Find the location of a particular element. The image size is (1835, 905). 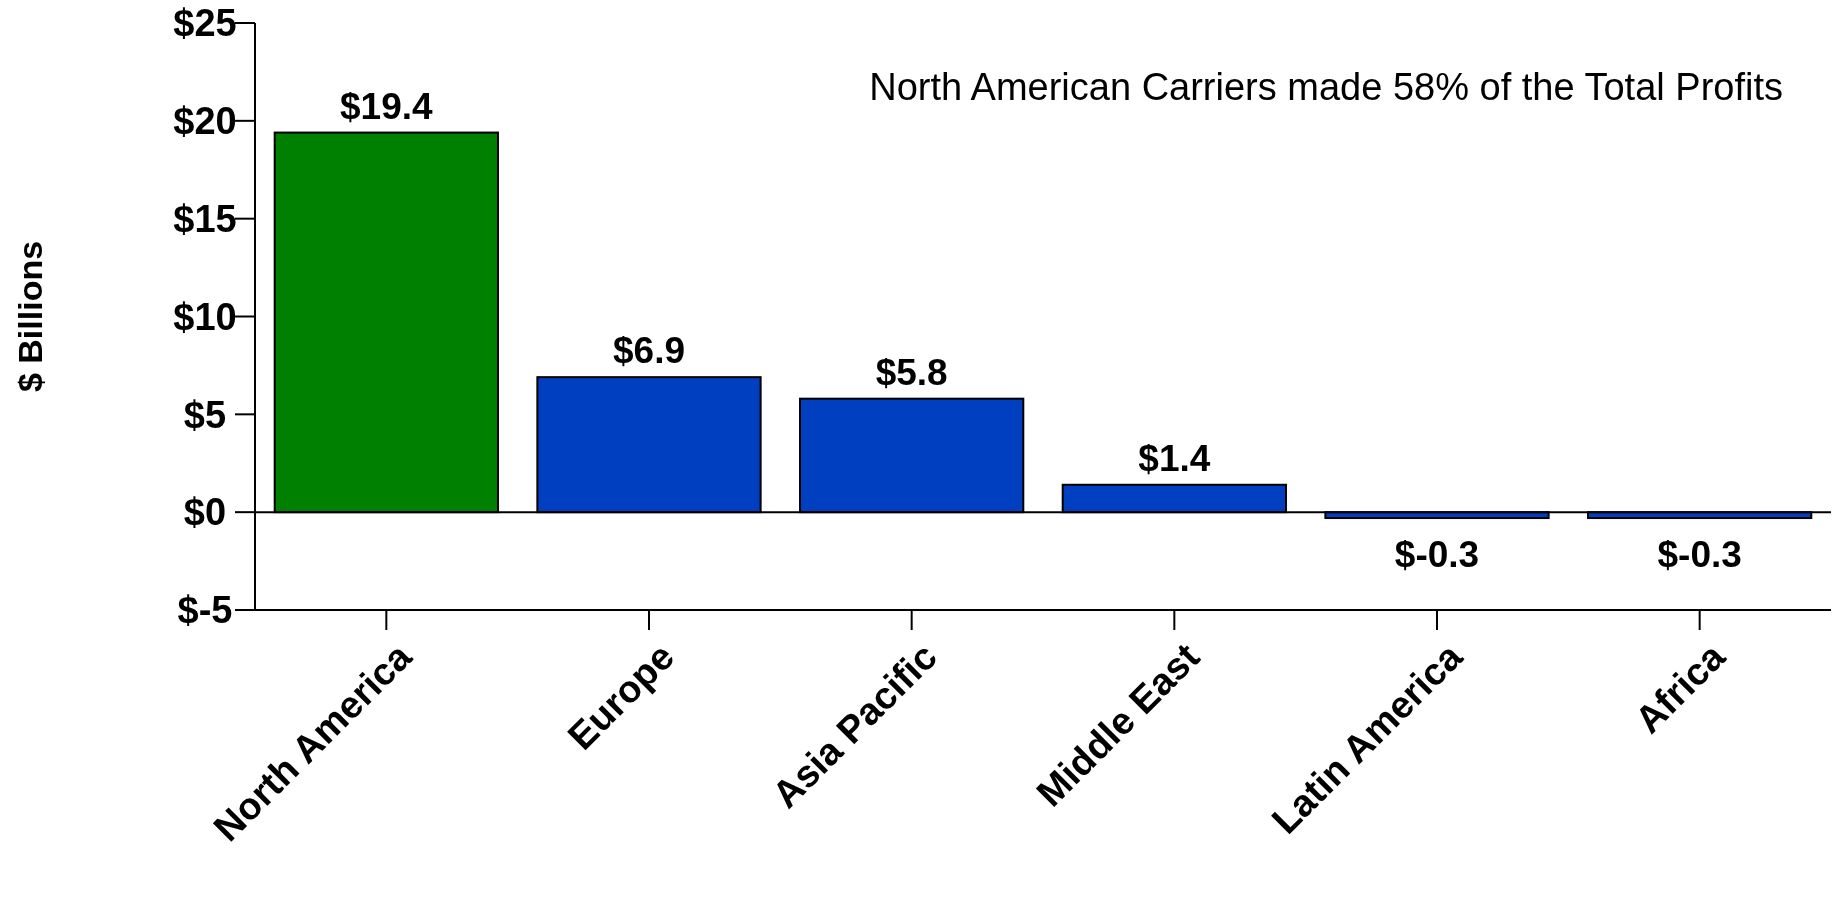

annotation: North American Carriers made 58% of the Total Profits is located at coordinates (1326, 87).